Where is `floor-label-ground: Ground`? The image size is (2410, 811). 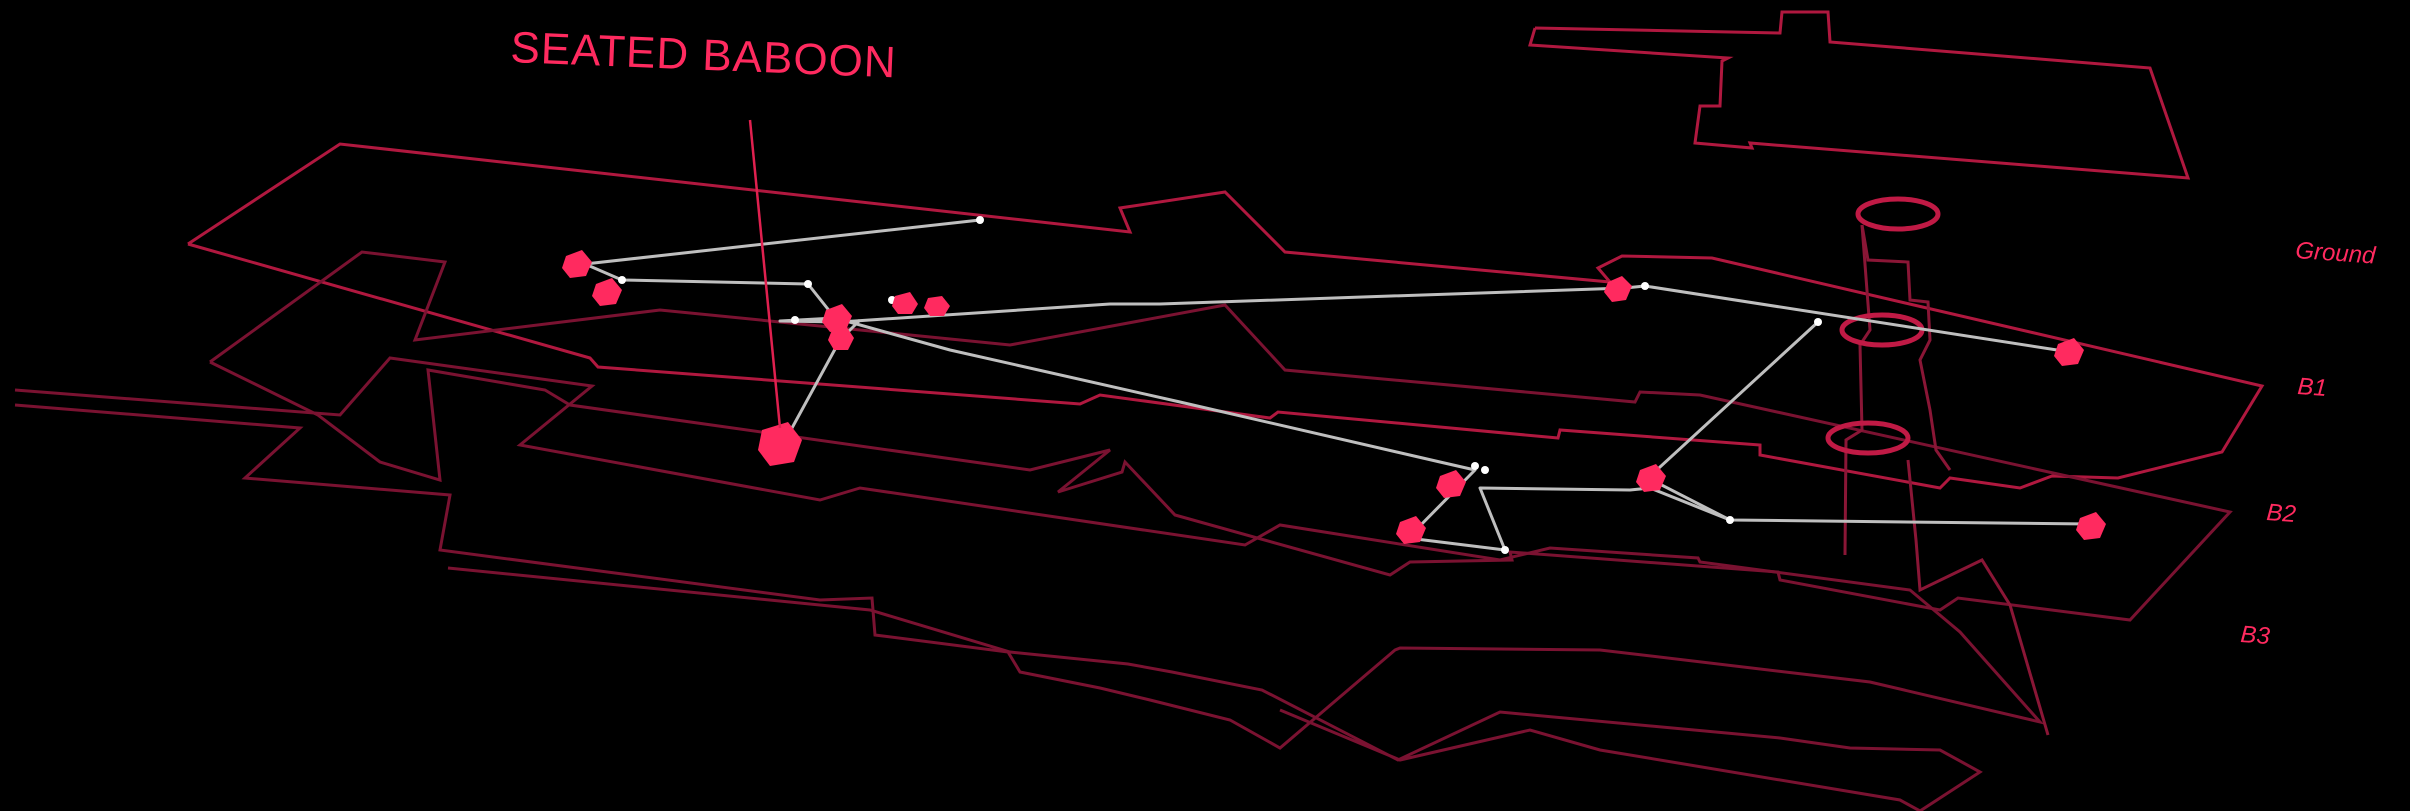
floor-label-ground: Ground is located at coordinates (2336, 253).